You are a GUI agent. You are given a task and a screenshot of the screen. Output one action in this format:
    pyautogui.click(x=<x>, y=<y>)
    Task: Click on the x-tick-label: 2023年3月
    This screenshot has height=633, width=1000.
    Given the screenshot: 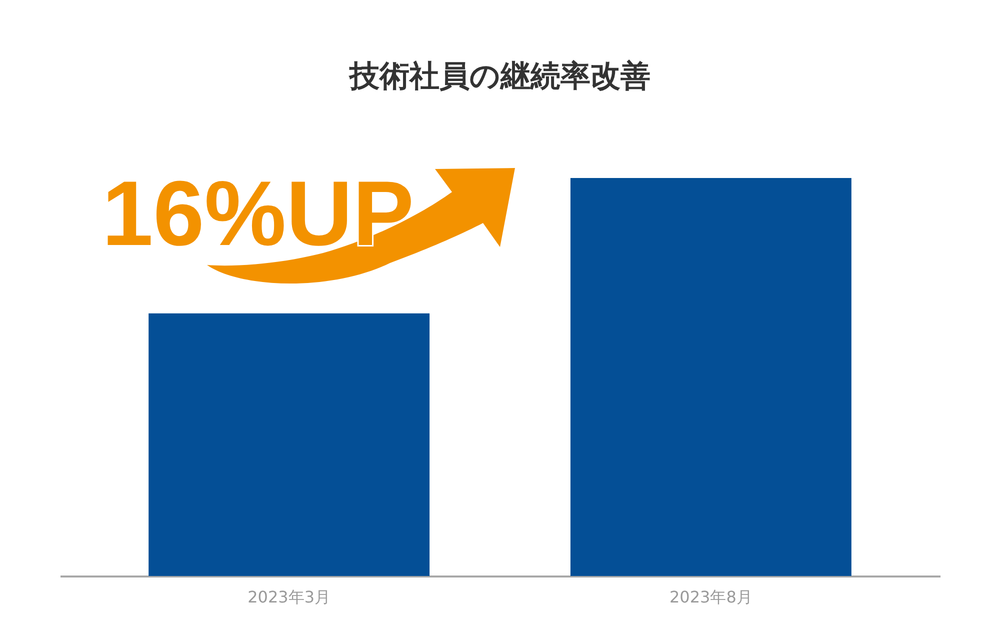 What is the action you would take?
    pyautogui.click(x=289, y=597)
    